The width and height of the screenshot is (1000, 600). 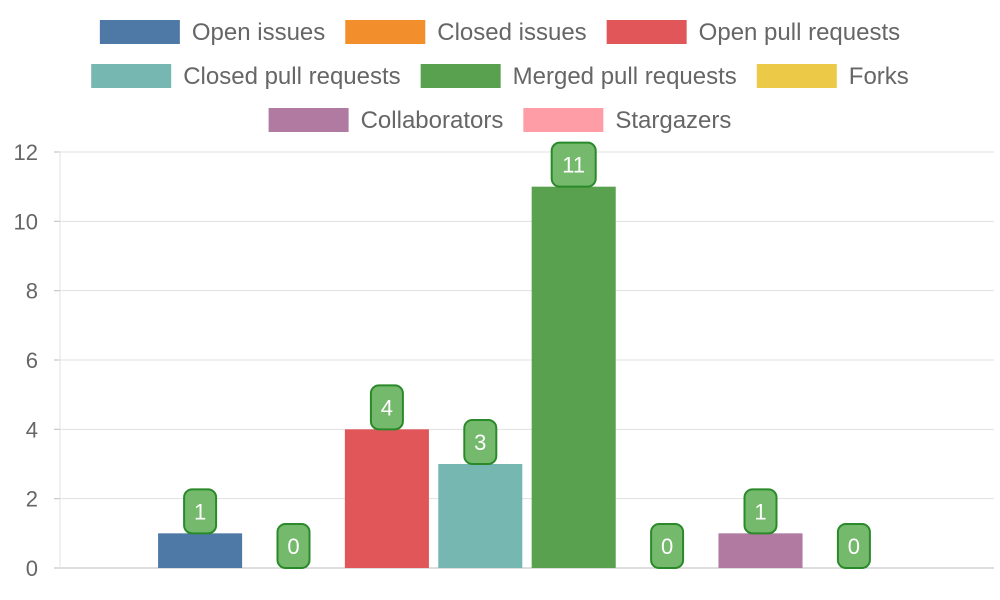 I want to click on legend-item: Closed pull requests, so click(x=246, y=76).